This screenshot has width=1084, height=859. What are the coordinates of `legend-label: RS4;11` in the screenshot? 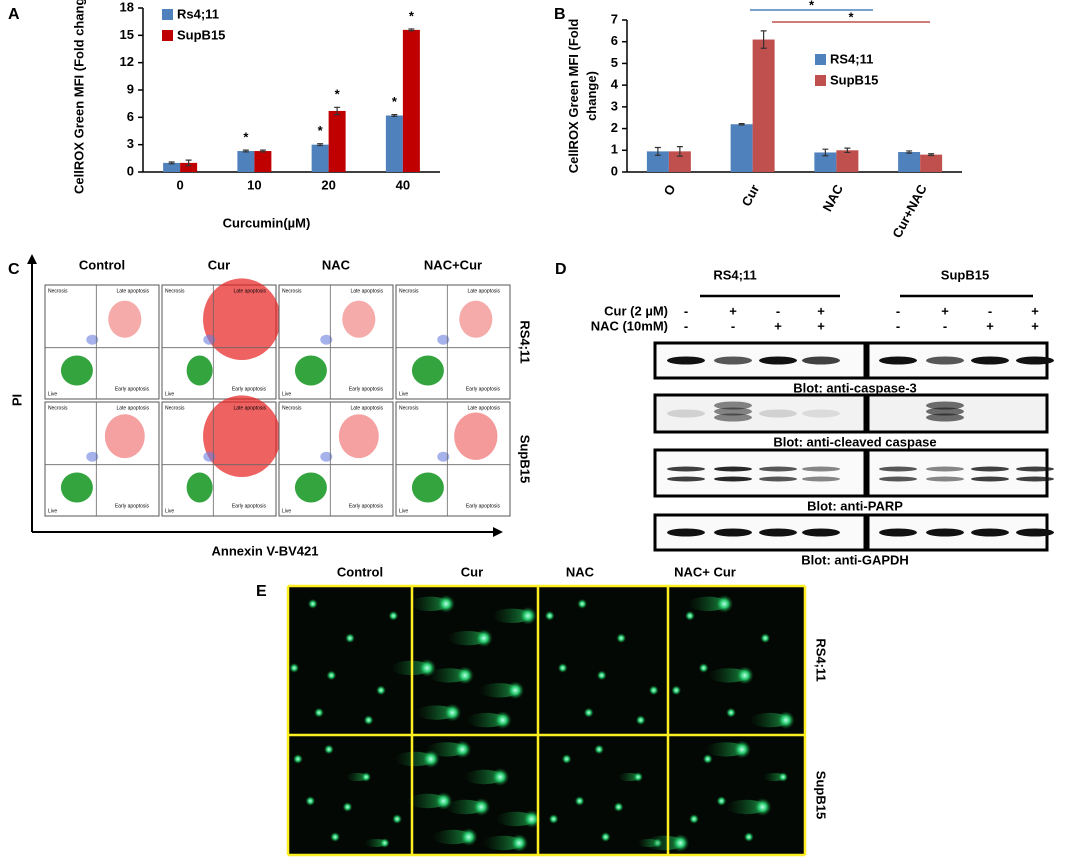 It's located at (851, 58).